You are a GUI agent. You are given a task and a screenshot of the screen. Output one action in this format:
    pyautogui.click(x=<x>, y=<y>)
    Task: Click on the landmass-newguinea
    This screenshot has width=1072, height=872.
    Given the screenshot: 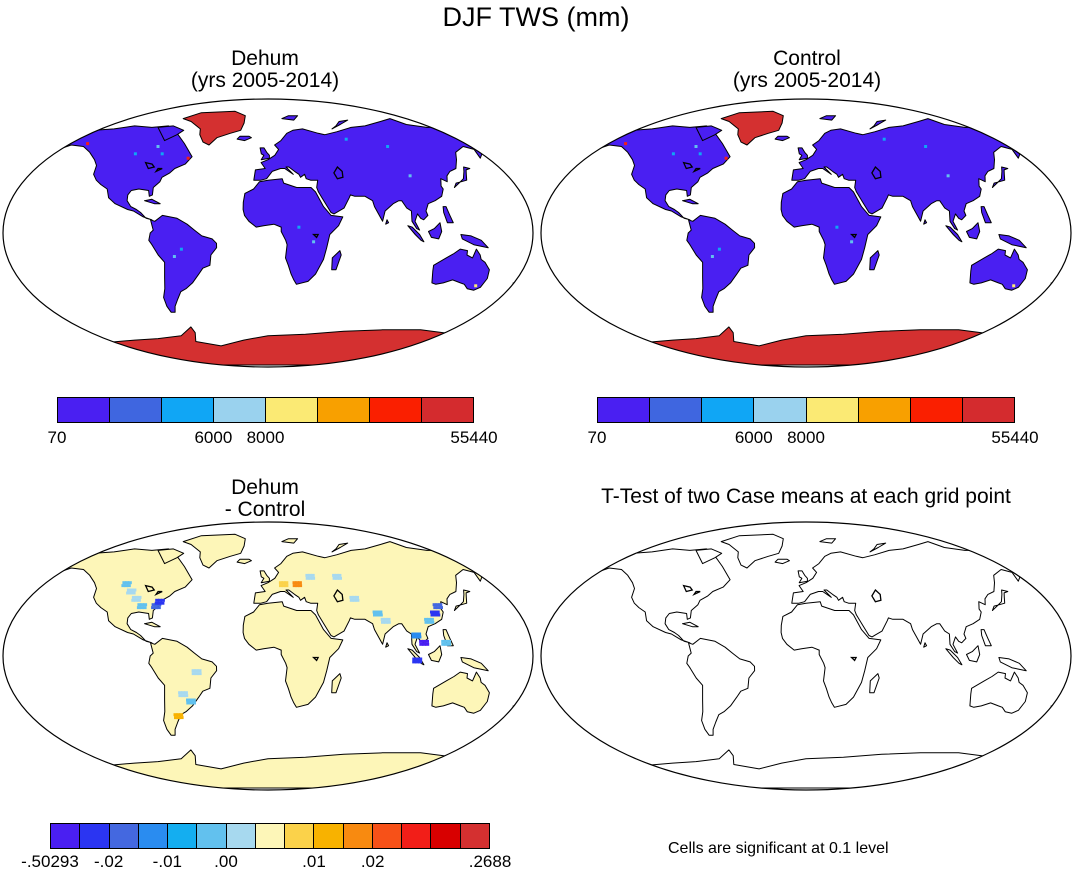 What is the action you would take?
    pyautogui.click(x=474, y=664)
    